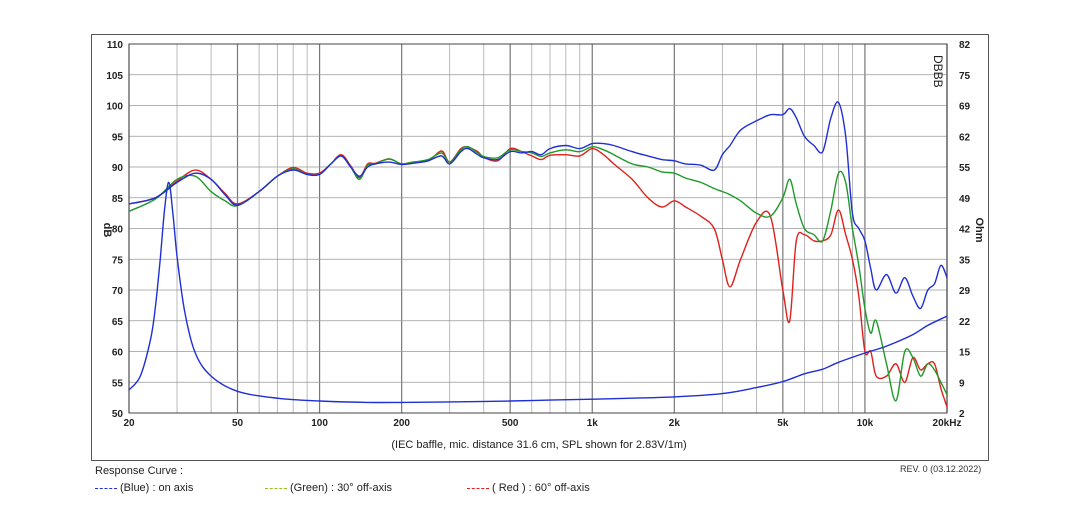 The height and width of the screenshot is (528, 1075). I want to click on legend-title: Response Curve :, so click(139, 471).